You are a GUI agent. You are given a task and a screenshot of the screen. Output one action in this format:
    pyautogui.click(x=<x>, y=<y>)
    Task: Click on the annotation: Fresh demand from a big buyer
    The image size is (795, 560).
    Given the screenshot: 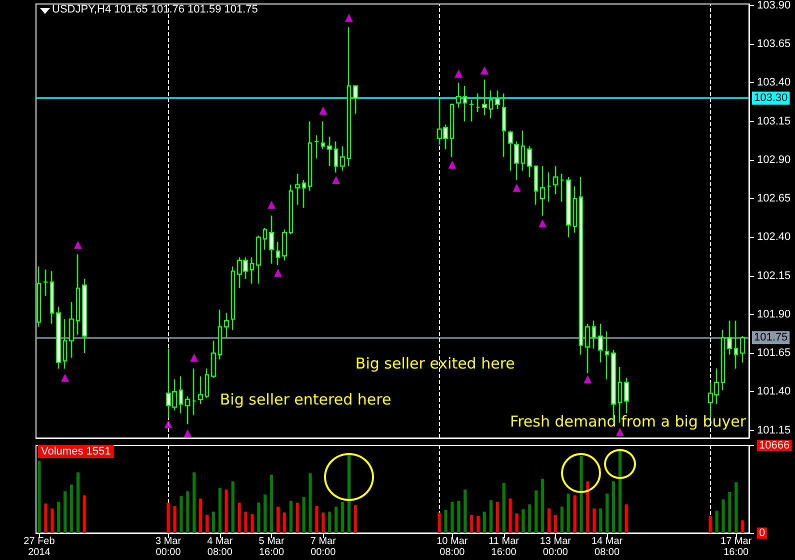 What is the action you would take?
    pyautogui.click(x=628, y=421)
    